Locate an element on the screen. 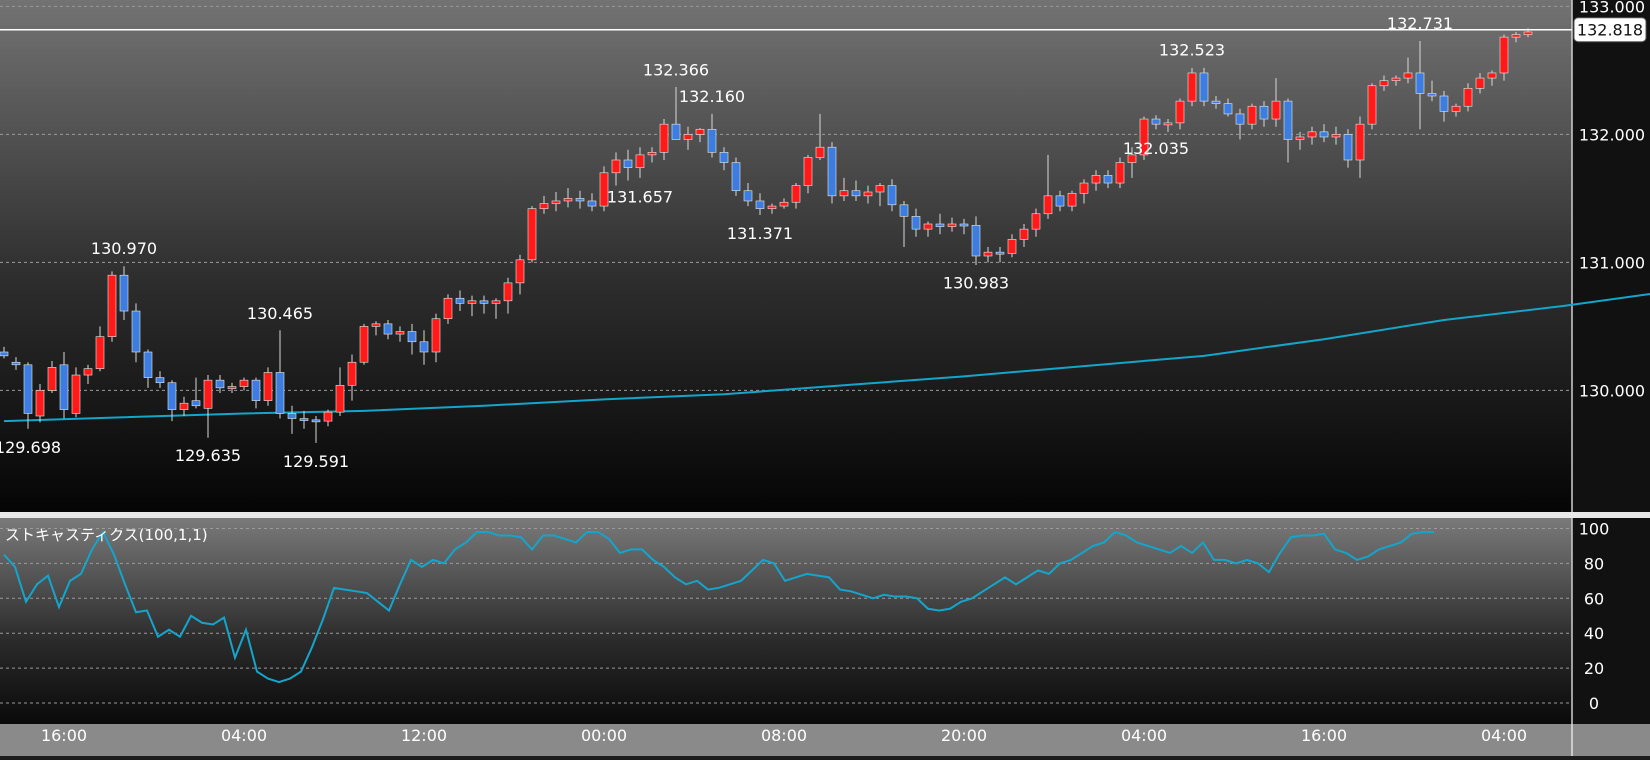 The height and width of the screenshot is (760, 1650). stochastic-title: ストキャスティクス(100,1,1) is located at coordinates (106, 535).